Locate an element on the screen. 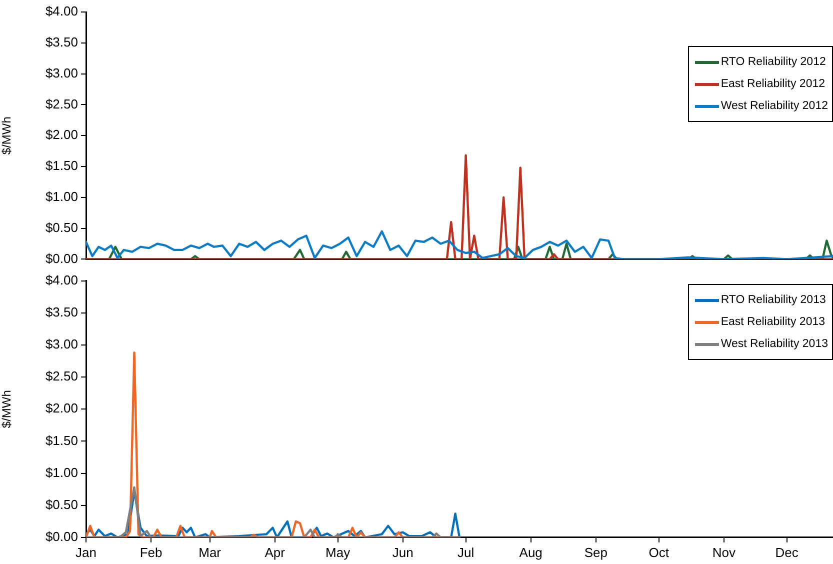 The width and height of the screenshot is (833, 564). x-tick-label: Aug is located at coordinates (530, 552).